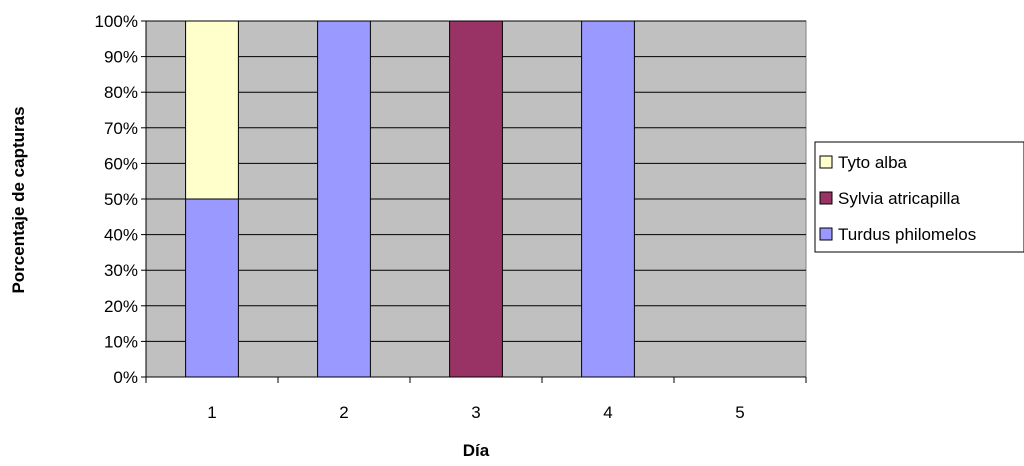 The height and width of the screenshot is (466, 1024). I want to click on y-tick-label: 100%, so click(116, 21).